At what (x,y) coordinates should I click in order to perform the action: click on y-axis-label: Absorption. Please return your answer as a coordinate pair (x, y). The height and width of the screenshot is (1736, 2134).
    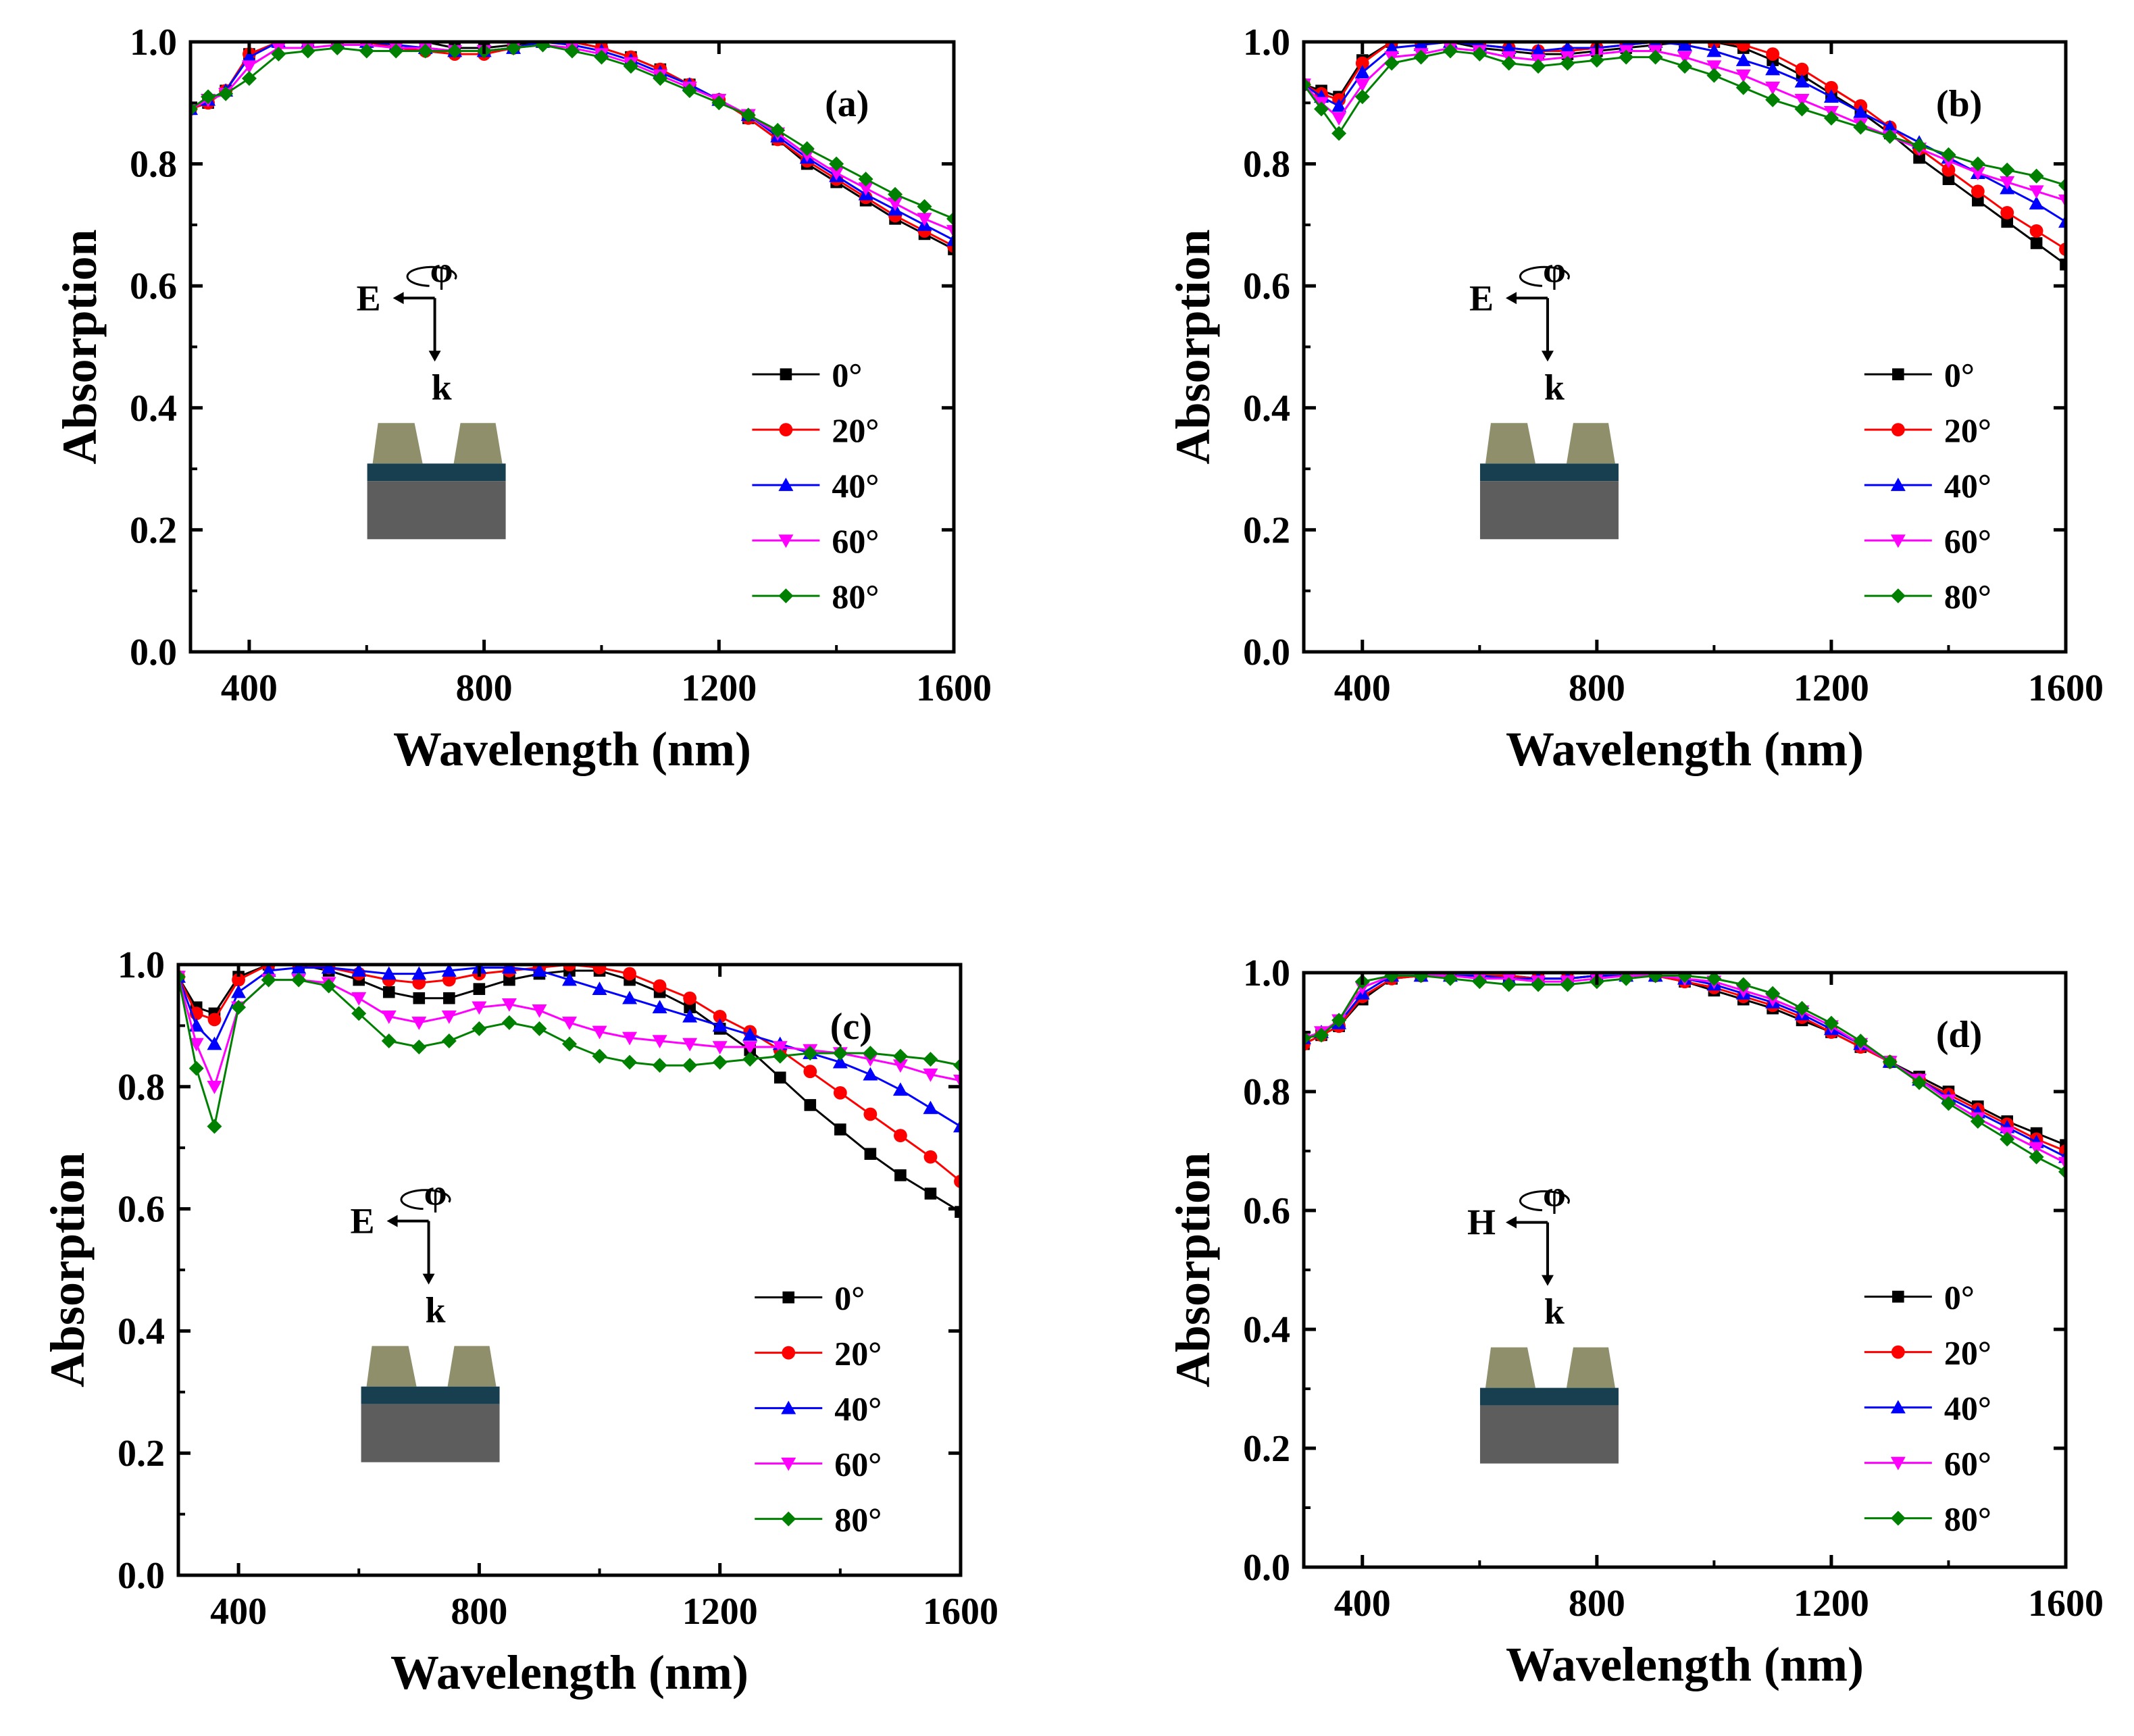
    Looking at the image, I should click on (68, 1269).